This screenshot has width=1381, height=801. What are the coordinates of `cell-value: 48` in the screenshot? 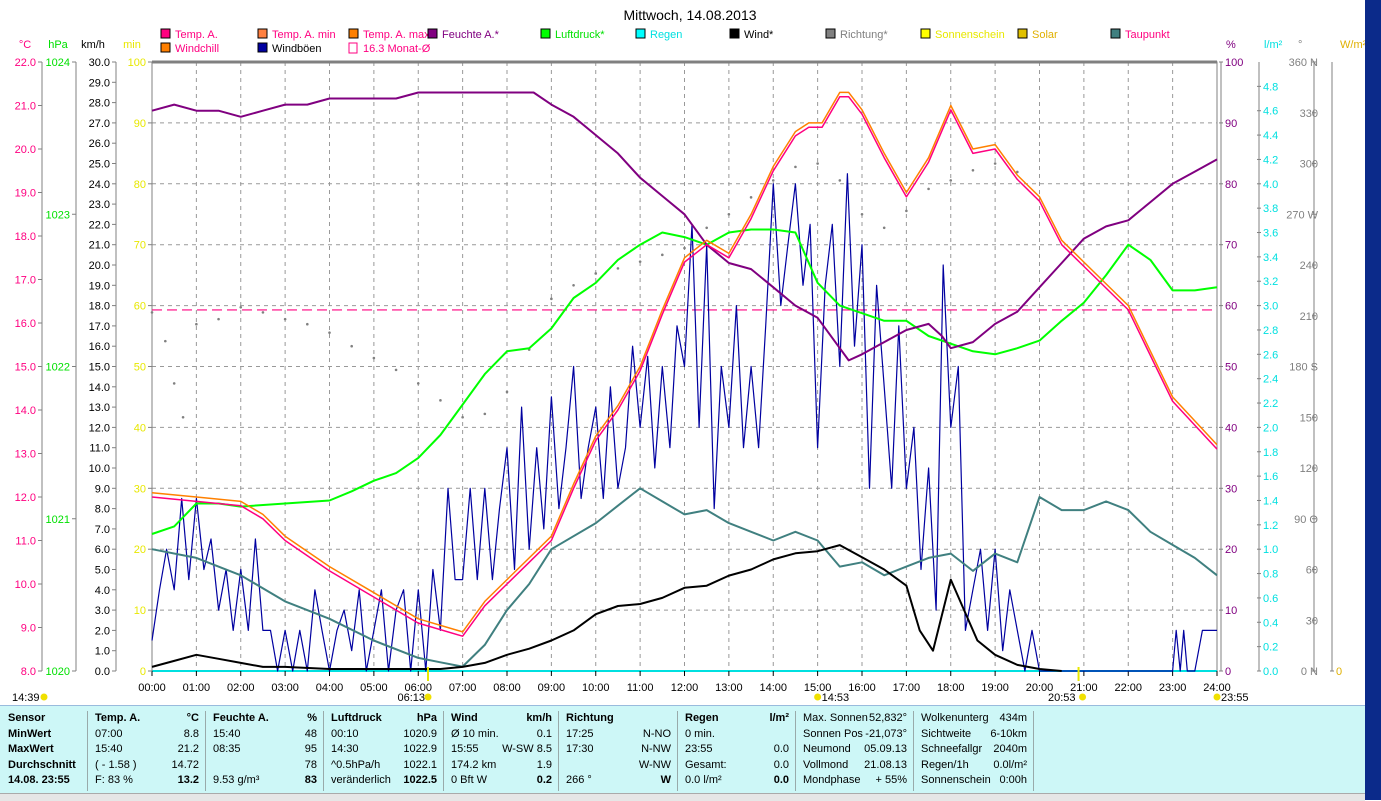 It's located at (310, 733).